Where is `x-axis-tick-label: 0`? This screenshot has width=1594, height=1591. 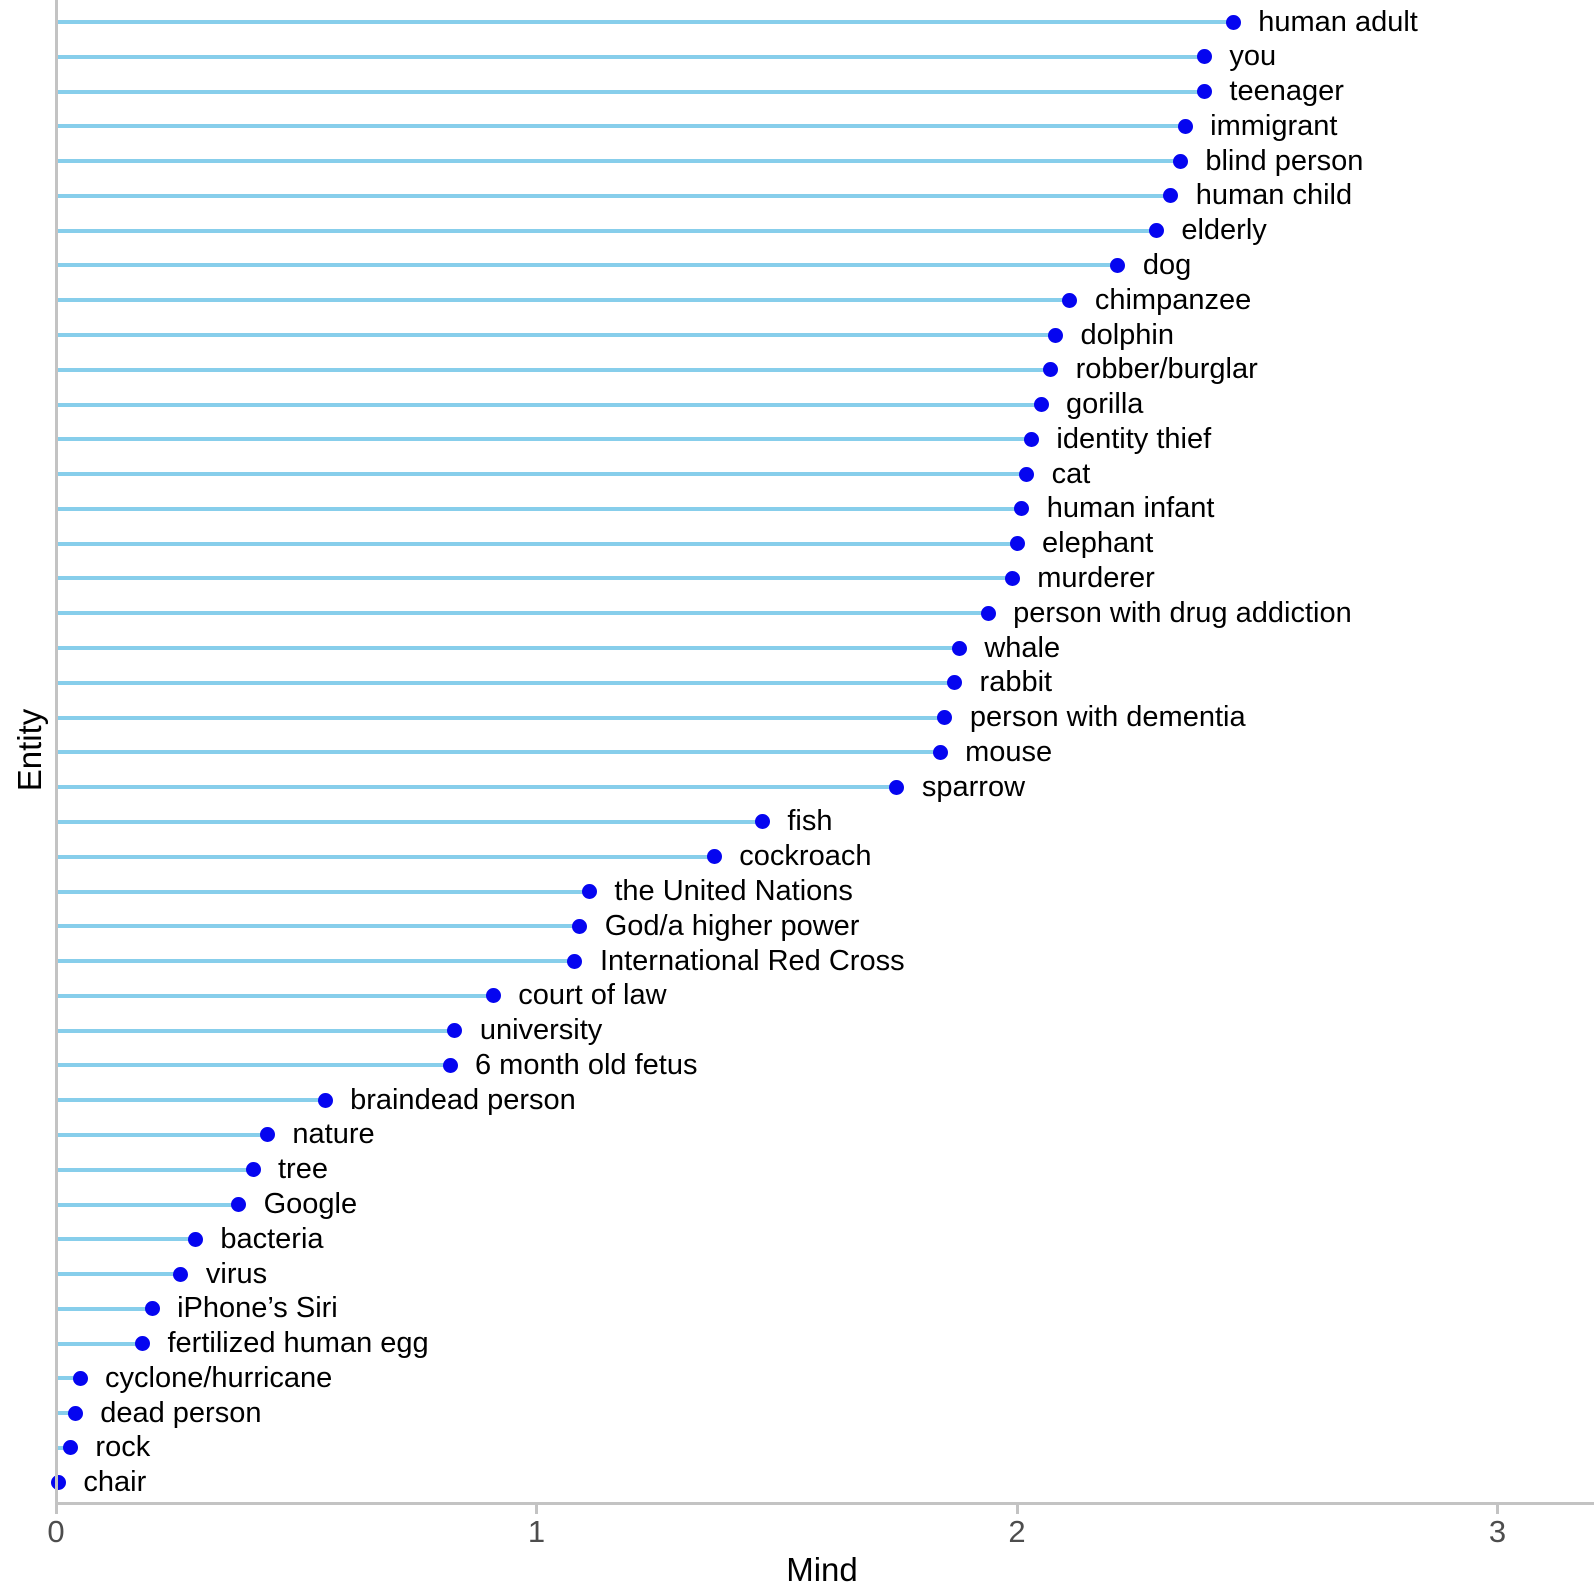
x-axis-tick-label: 0 is located at coordinates (56, 1531).